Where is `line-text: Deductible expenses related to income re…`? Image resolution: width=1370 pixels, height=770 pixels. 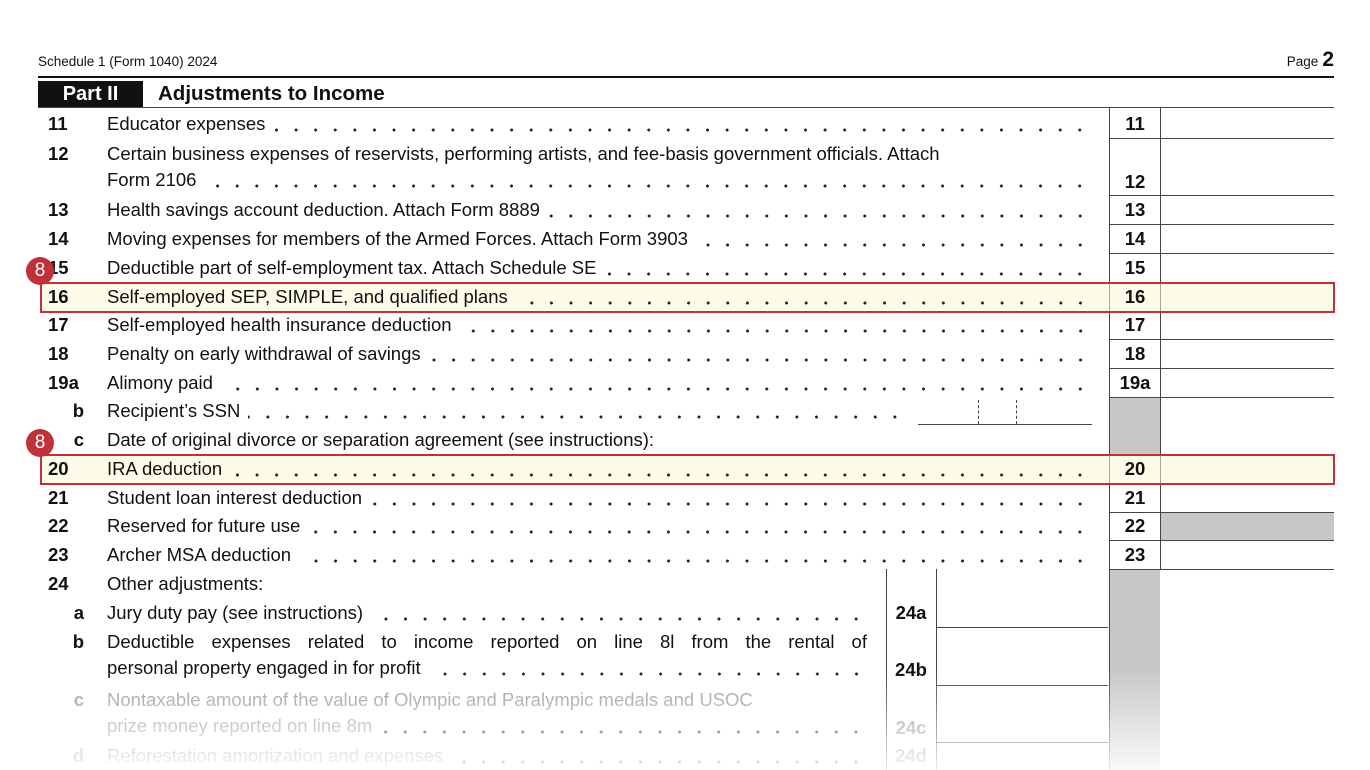
line-text: Deductible expenses related to income re… is located at coordinates (487, 642).